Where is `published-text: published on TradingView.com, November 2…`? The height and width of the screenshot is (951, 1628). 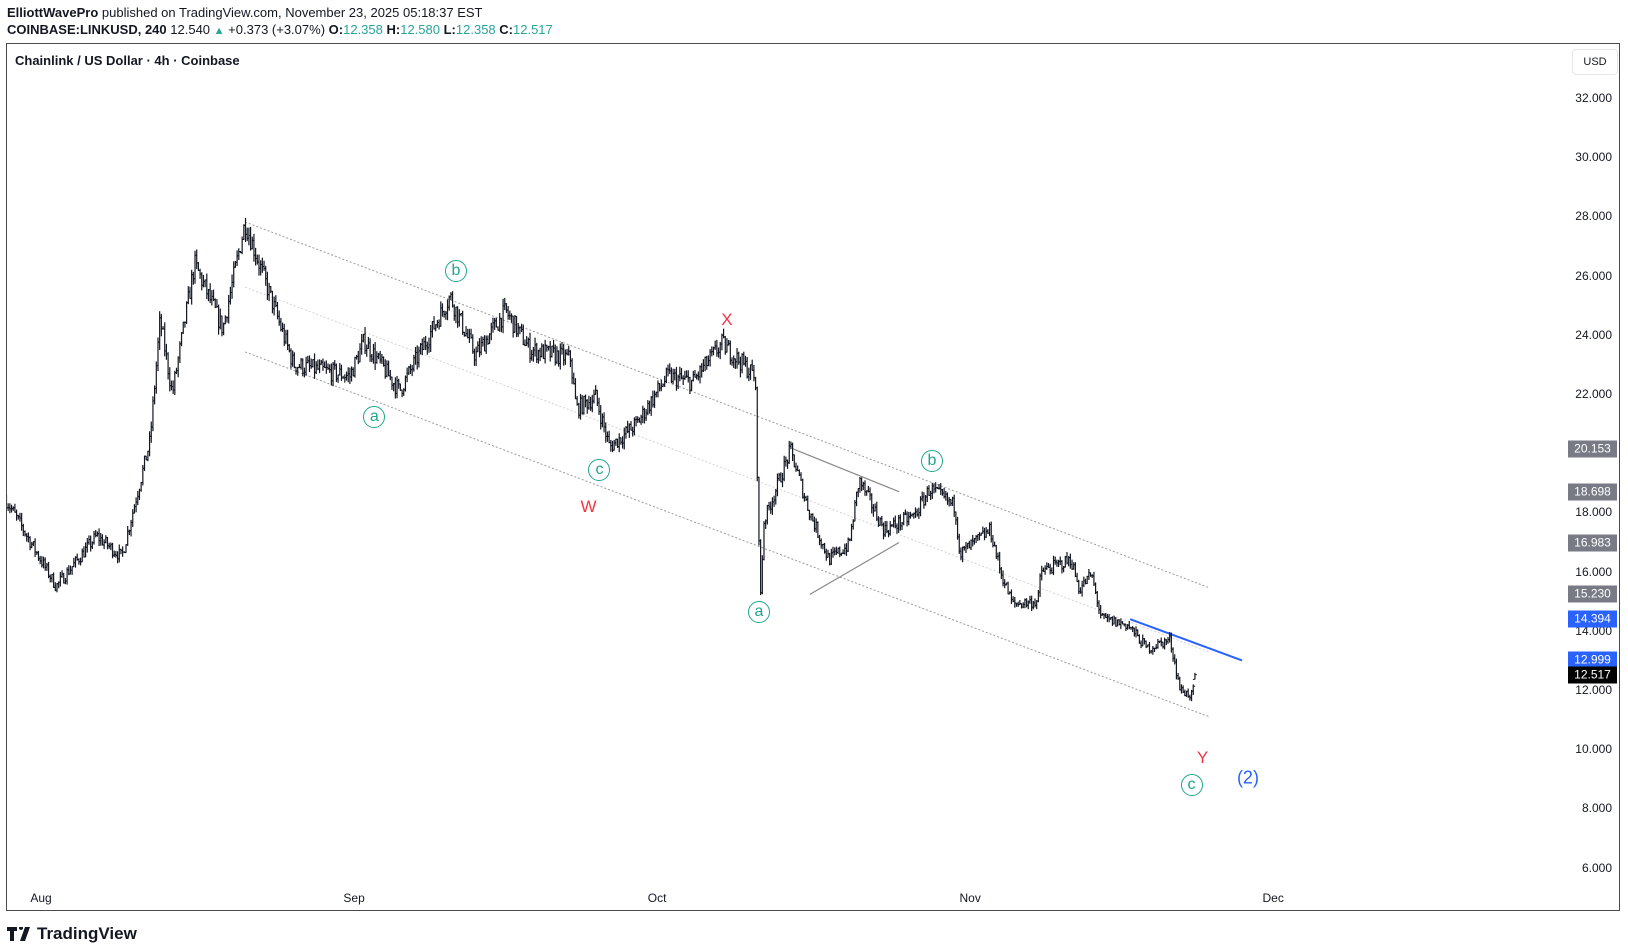 published-text: published on TradingView.com, November 2… is located at coordinates (292, 12).